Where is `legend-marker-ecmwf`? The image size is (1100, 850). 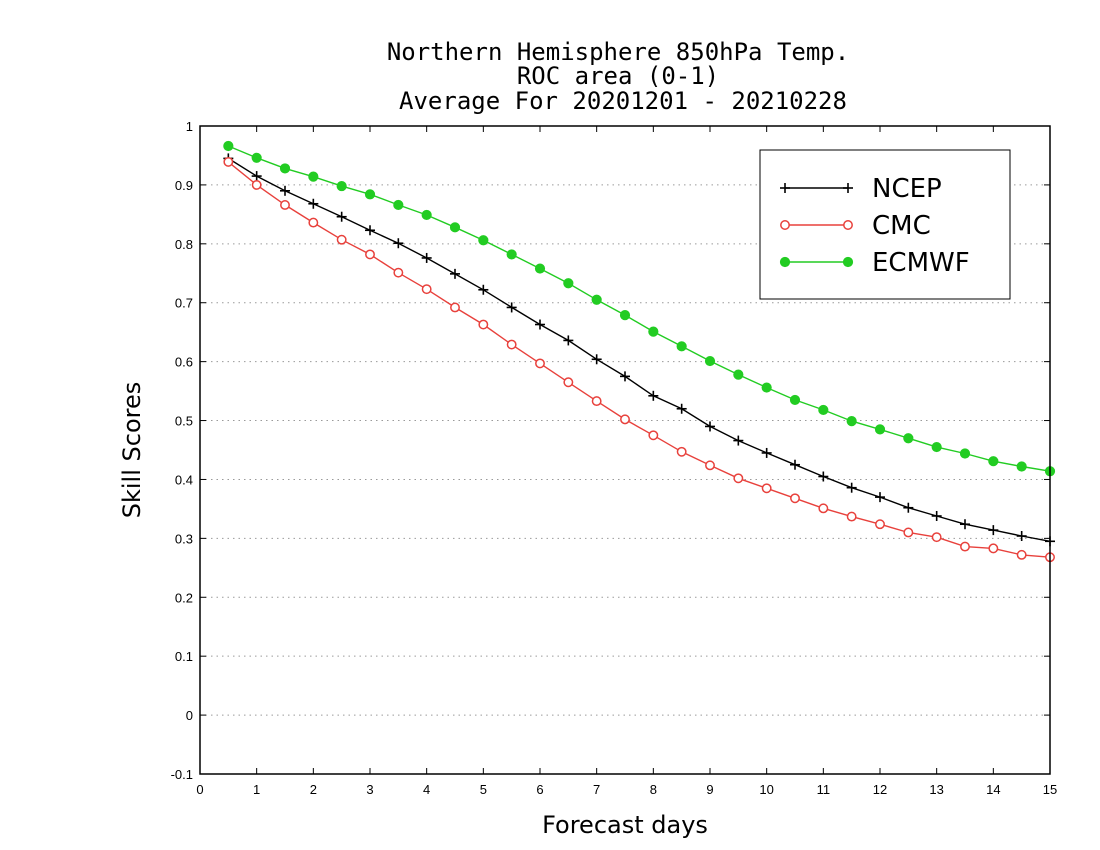 legend-marker-ecmwf is located at coordinates (785, 262).